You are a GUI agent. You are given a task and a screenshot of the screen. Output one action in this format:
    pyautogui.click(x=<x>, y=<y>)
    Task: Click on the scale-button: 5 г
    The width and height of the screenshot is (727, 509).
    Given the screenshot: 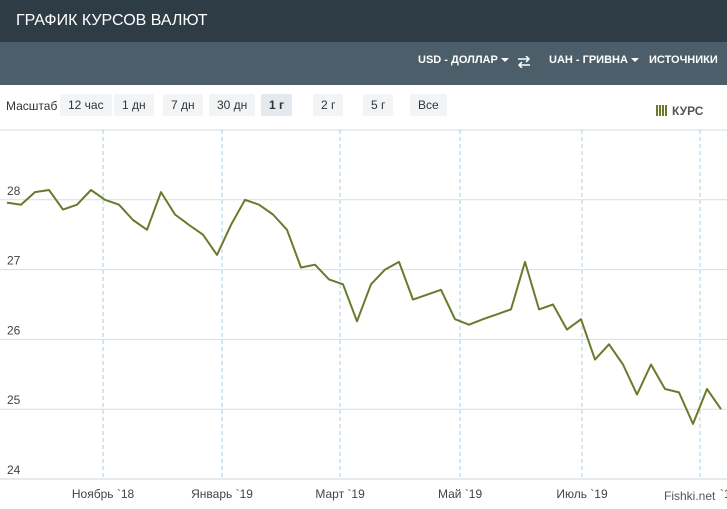 What is the action you would take?
    pyautogui.click(x=378, y=105)
    